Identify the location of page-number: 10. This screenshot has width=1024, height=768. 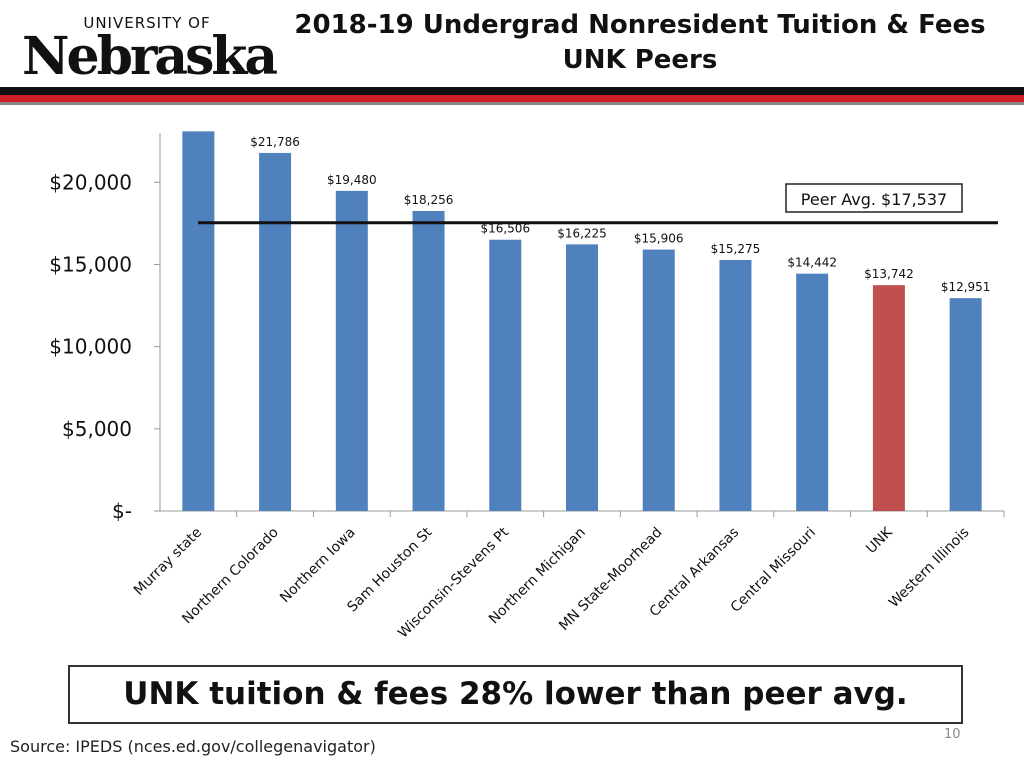
(952, 734).